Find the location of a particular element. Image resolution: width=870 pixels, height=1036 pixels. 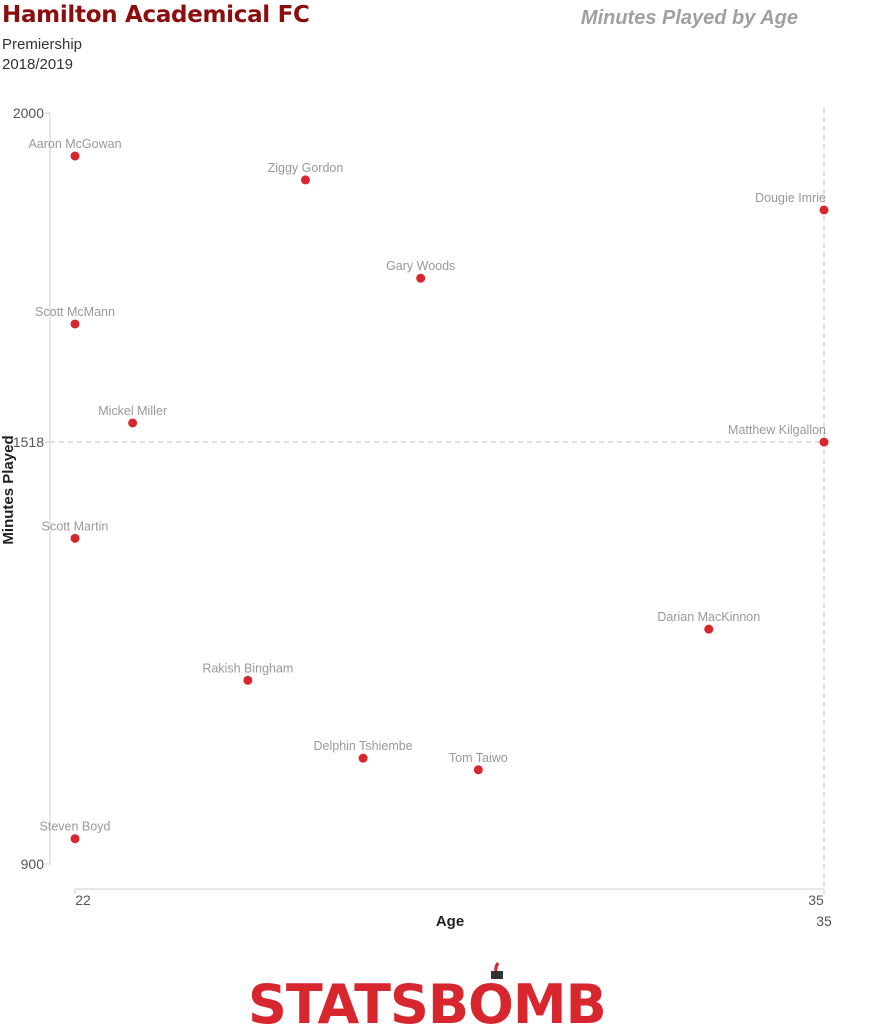

point-label: Aaron McGowan is located at coordinates (74, 144).